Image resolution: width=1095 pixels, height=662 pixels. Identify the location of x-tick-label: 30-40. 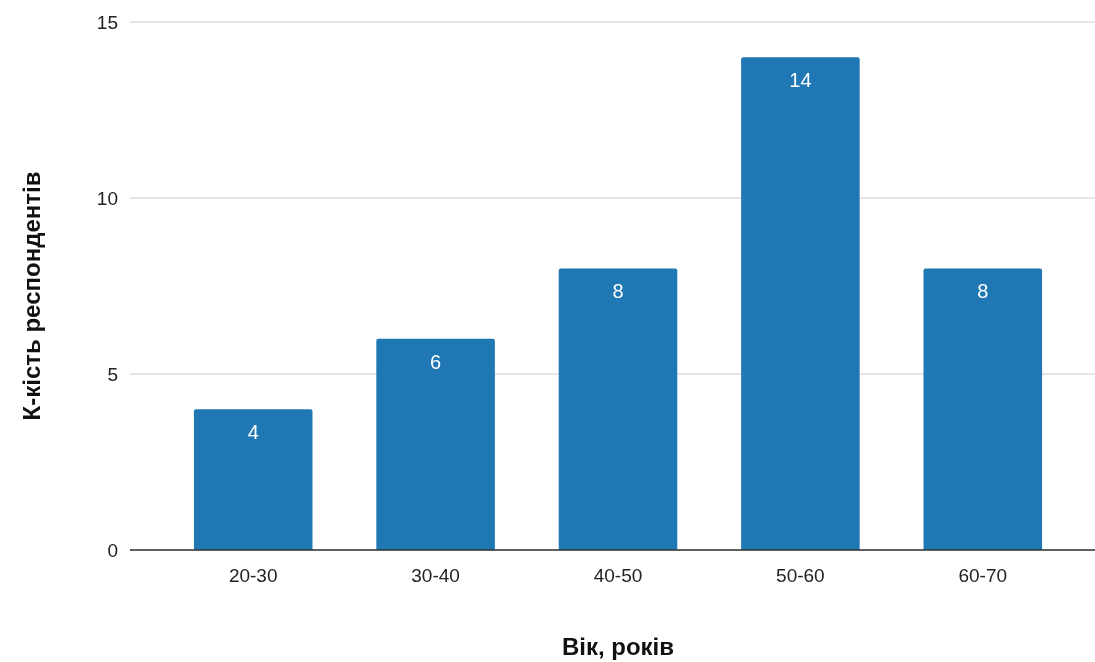
(435, 575).